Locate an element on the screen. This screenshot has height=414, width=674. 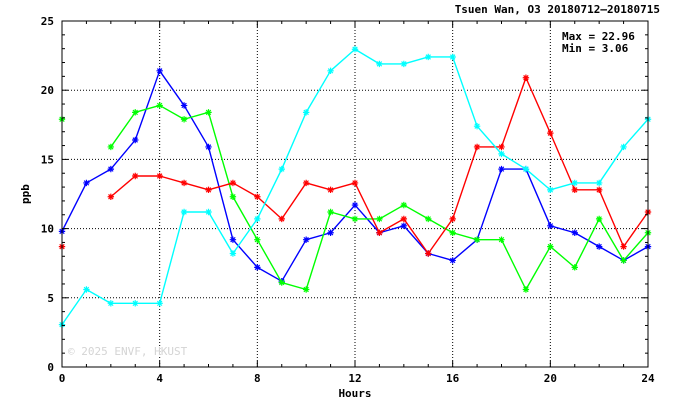
y-tick-label: 25 is located at coordinates (47, 21).